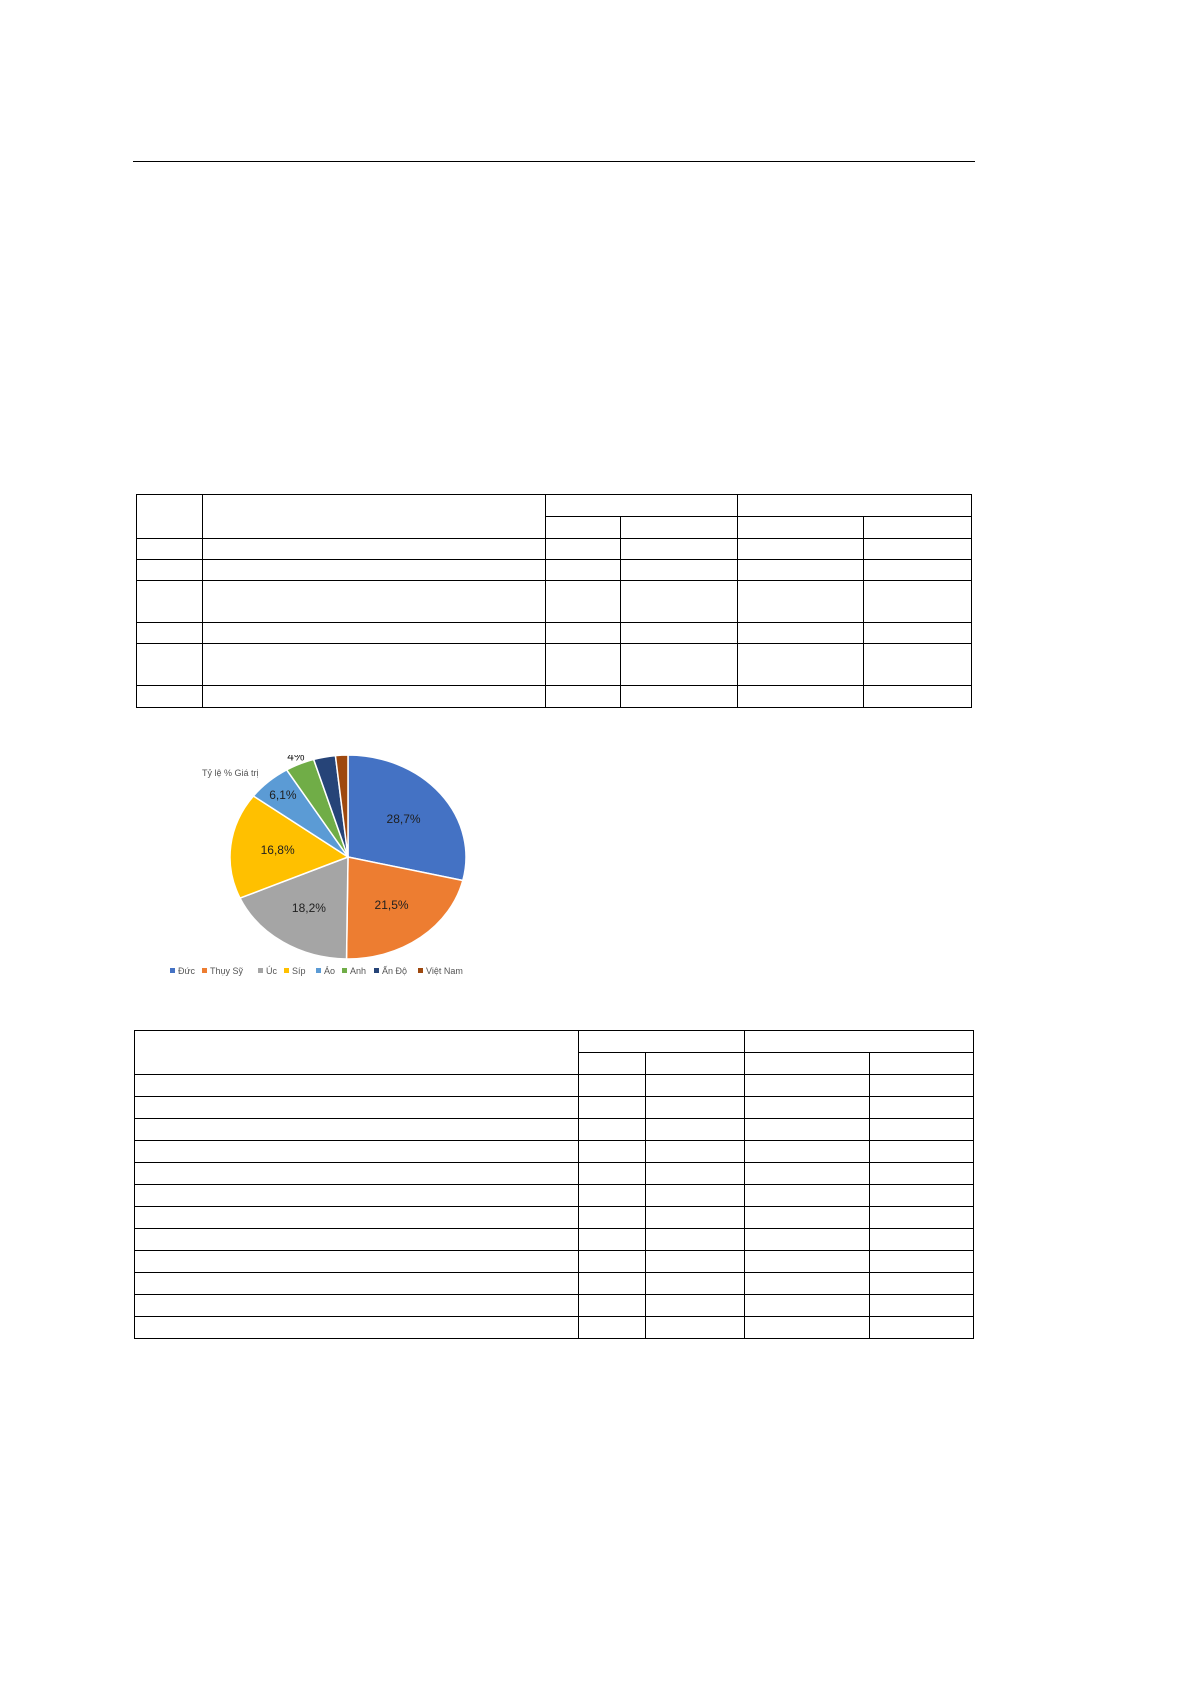 This screenshot has height=1685, width=1191. What do you see at coordinates (444, 971) in the screenshot?
I see `legend-label: Việt Nam` at bounding box center [444, 971].